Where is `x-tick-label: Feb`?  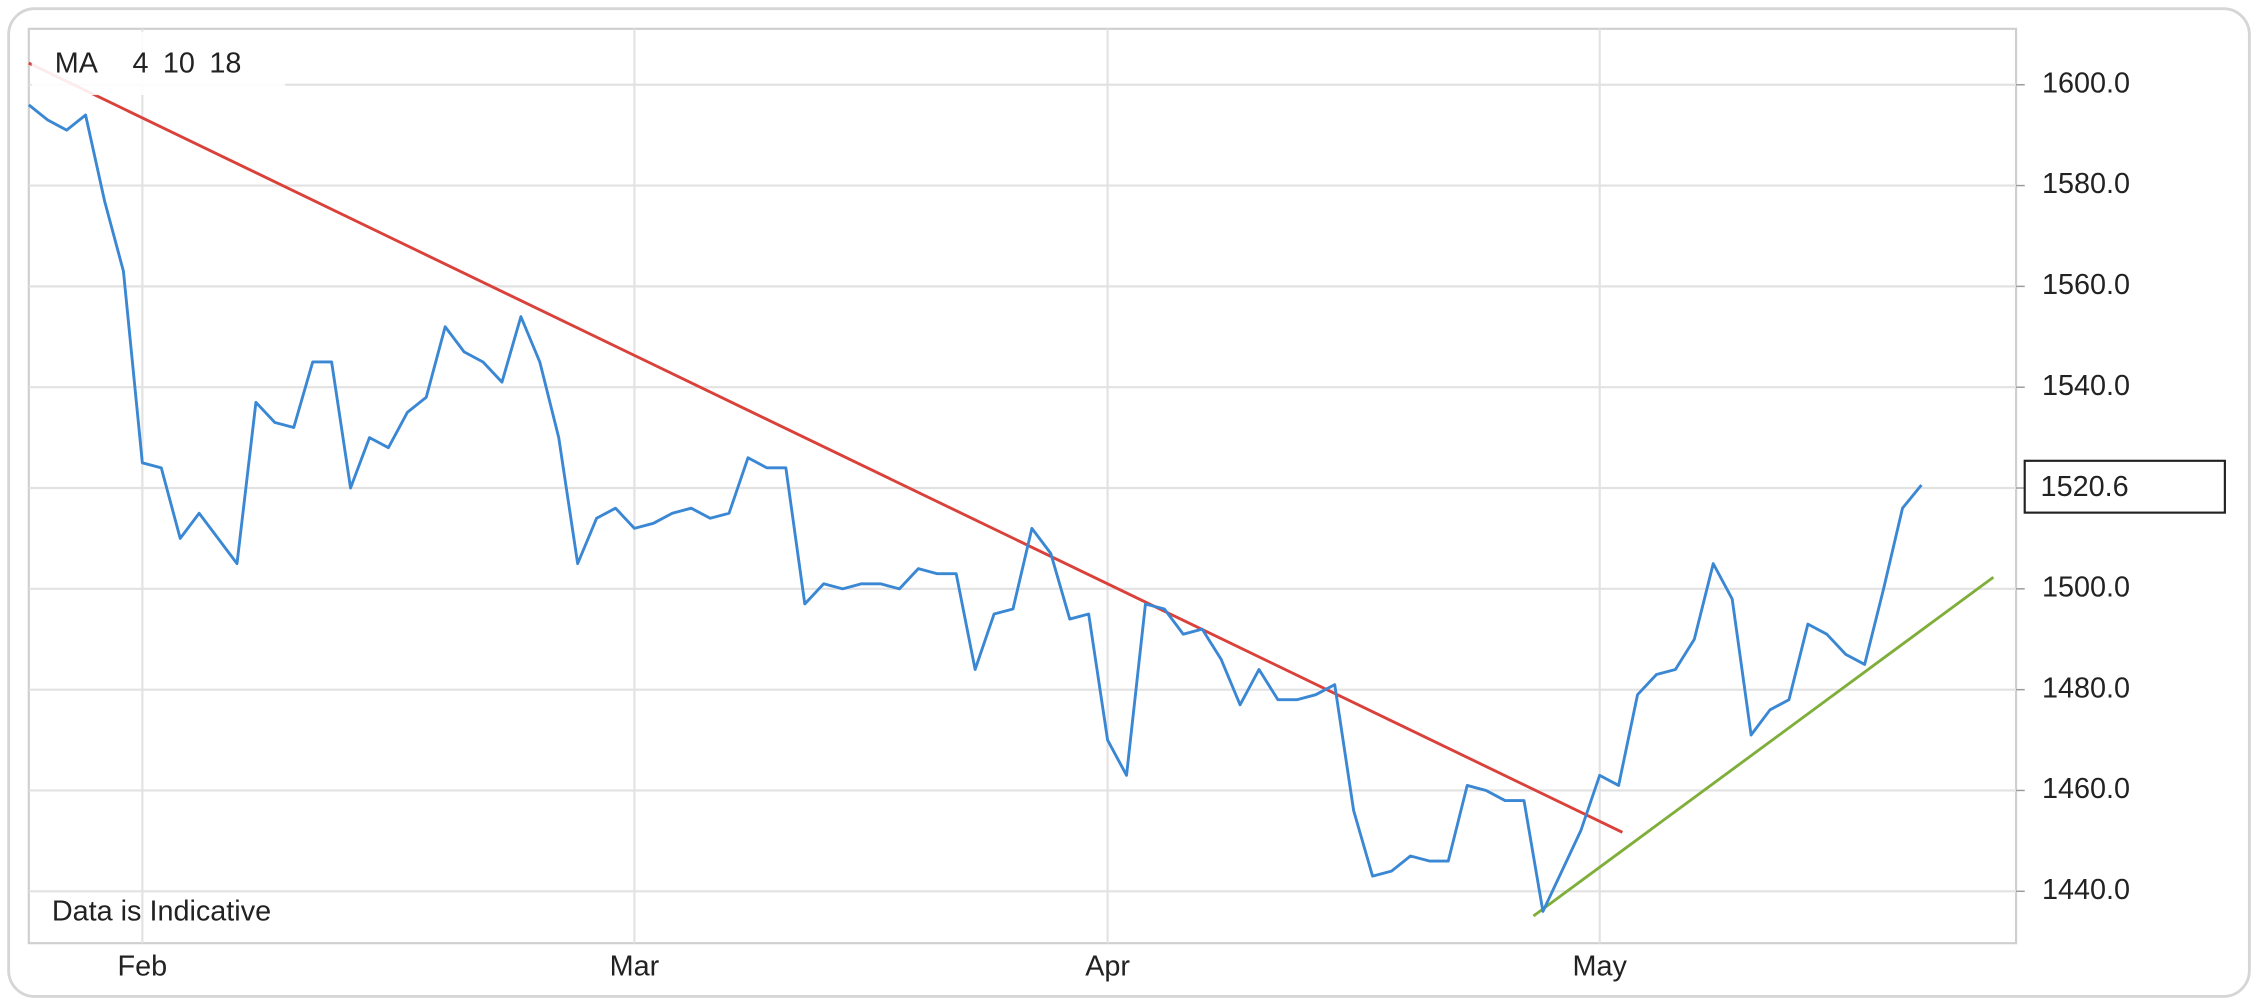 x-tick-label: Feb is located at coordinates (143, 966).